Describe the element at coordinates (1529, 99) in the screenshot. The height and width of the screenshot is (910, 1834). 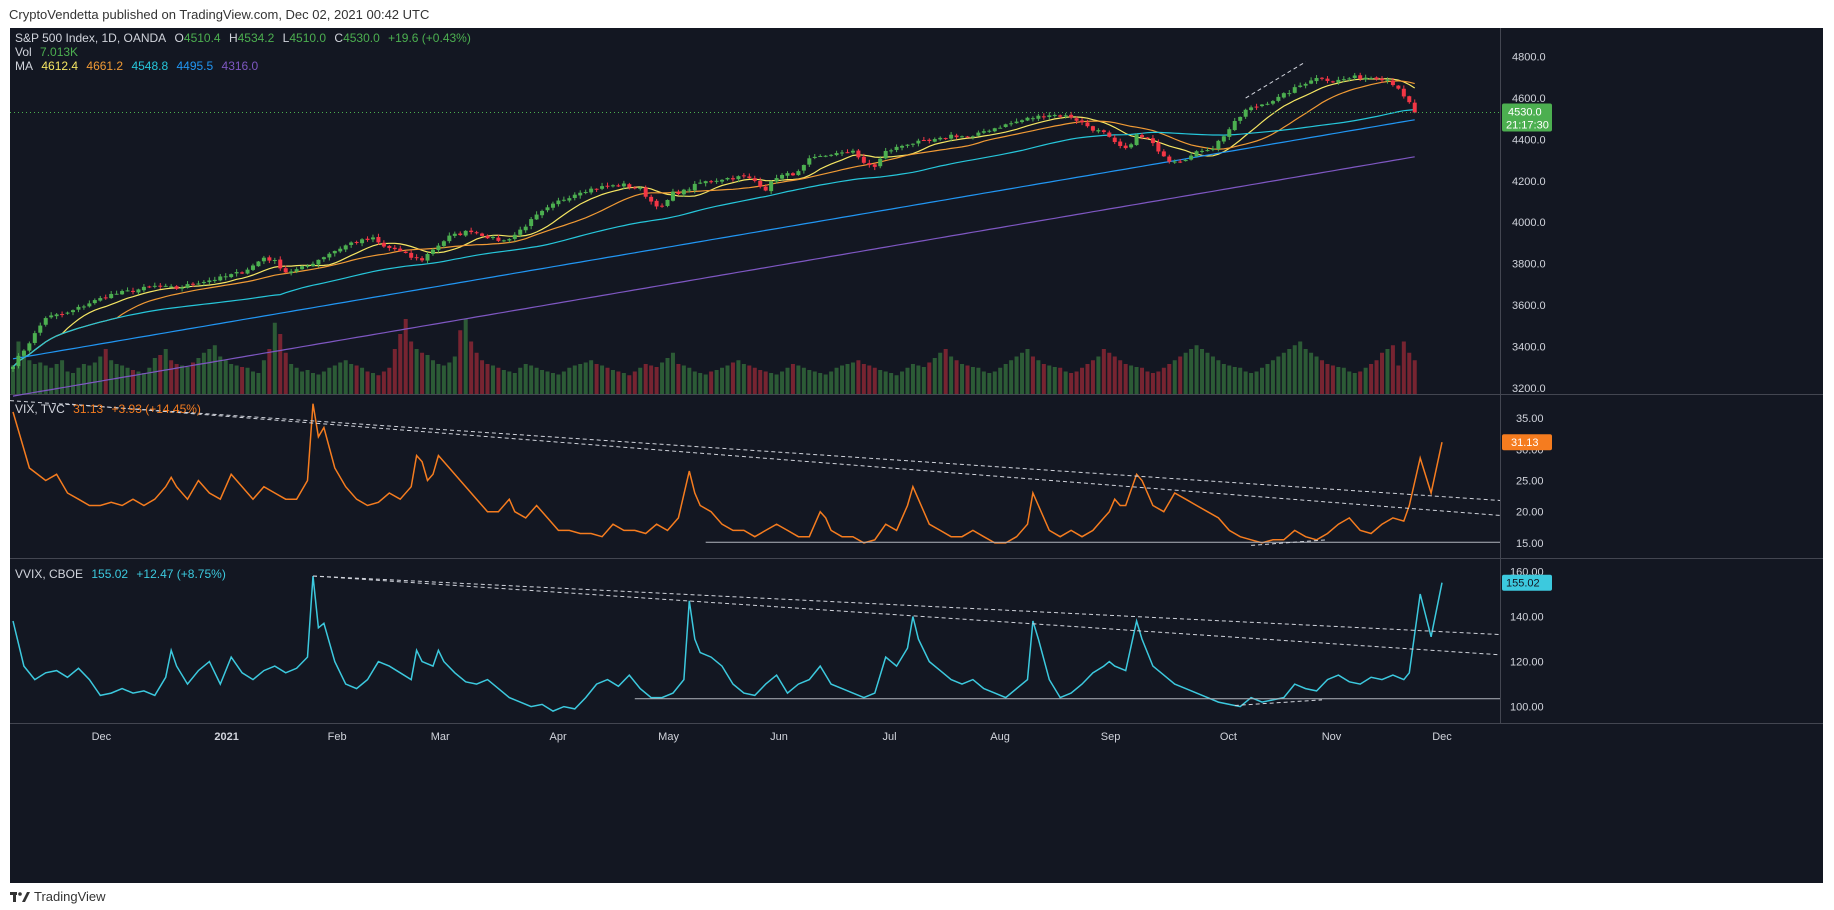
I see `price-axis-tick: 4600.0` at that location.